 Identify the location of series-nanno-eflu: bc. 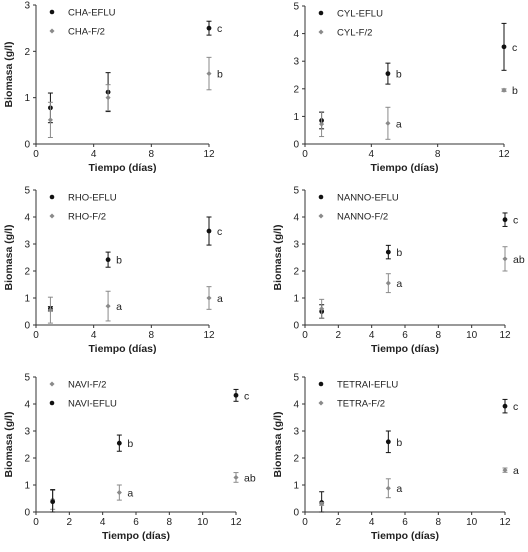
(418, 265).